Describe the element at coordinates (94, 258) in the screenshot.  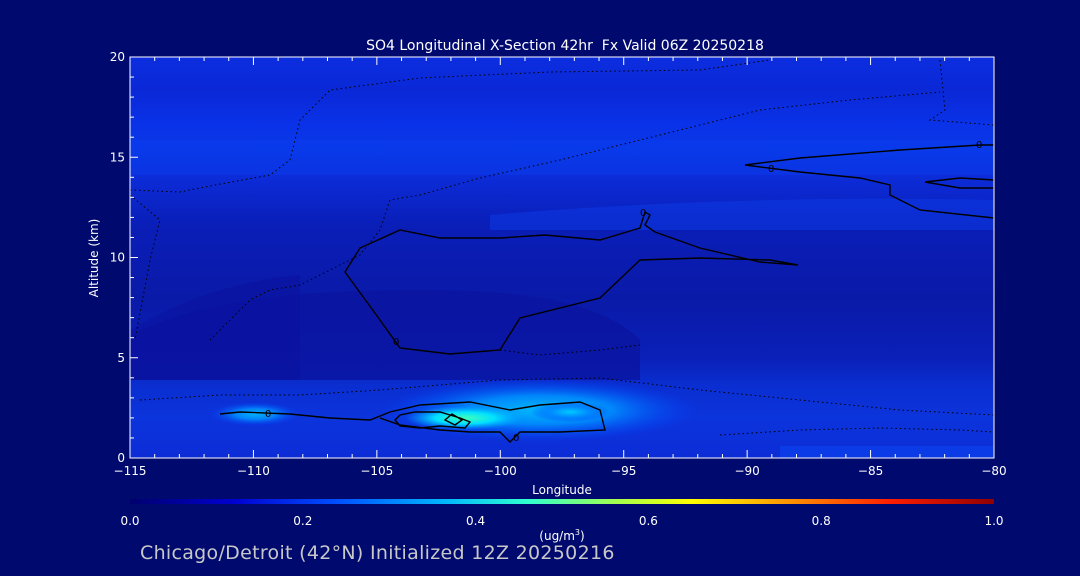
I see `y-axis-label: Altitude (km)` at that location.